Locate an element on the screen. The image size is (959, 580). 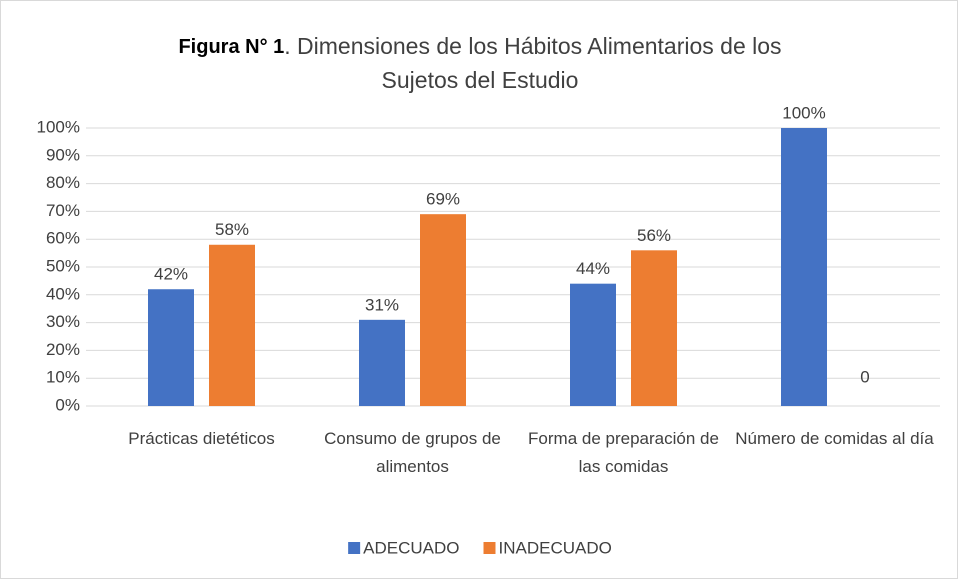
y-tick-label: 80% is located at coordinates (63, 182).